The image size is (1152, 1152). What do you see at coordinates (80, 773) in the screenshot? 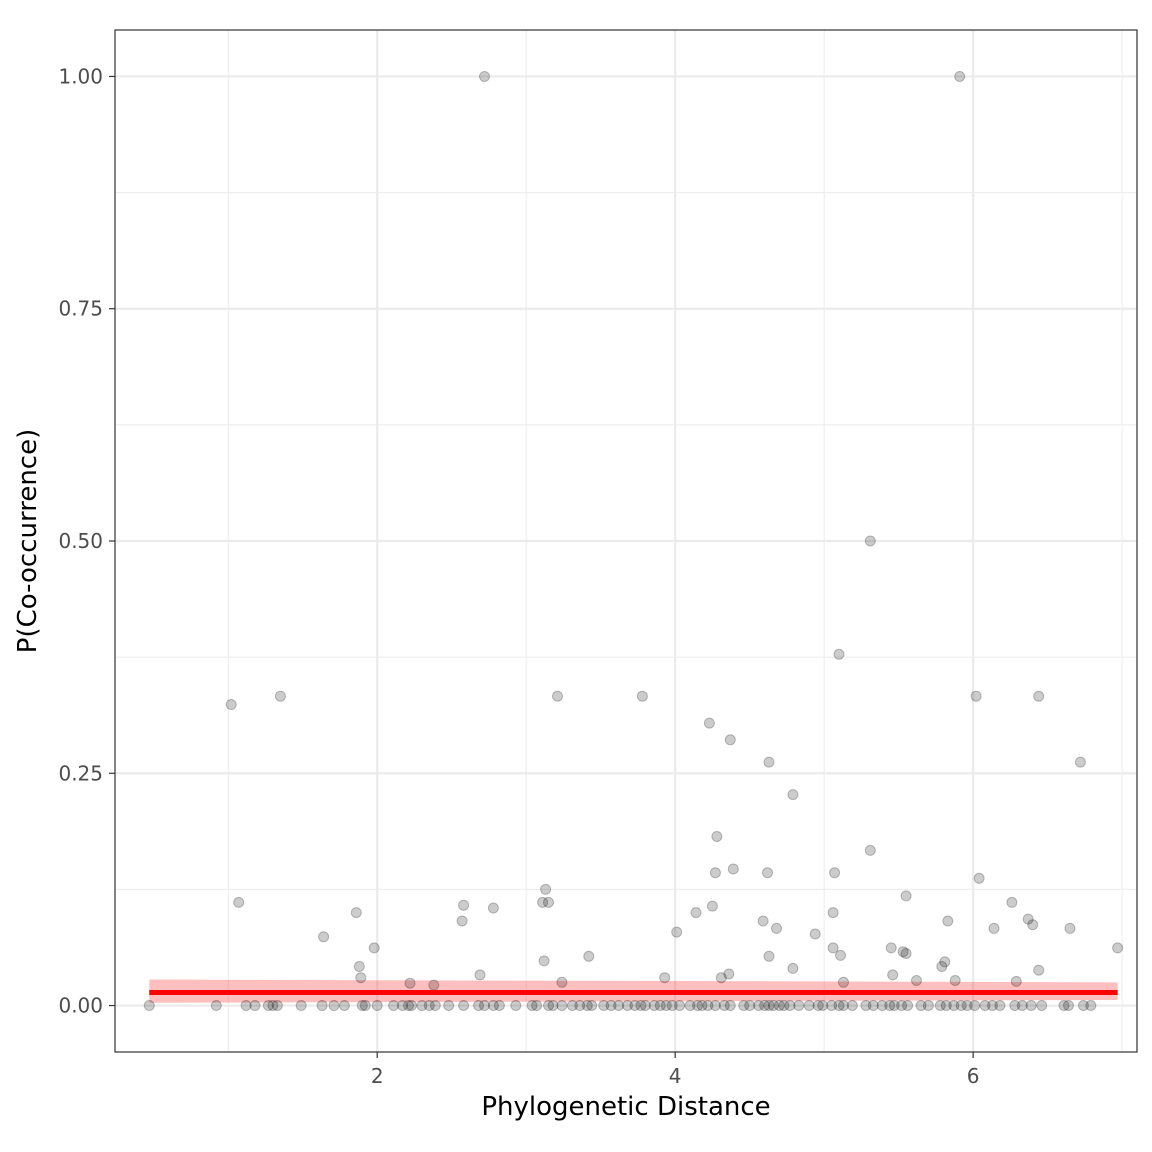
I see `y-tick-label: 0.25` at bounding box center [80, 773].